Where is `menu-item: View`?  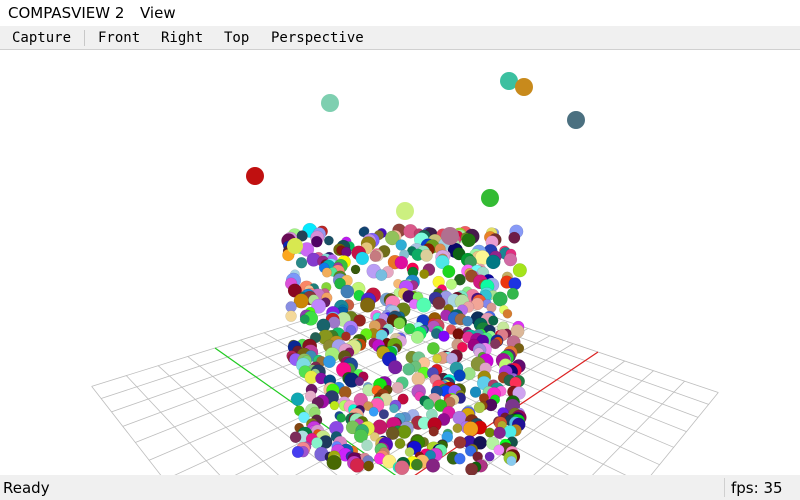
menu-item: View is located at coordinates (158, 13).